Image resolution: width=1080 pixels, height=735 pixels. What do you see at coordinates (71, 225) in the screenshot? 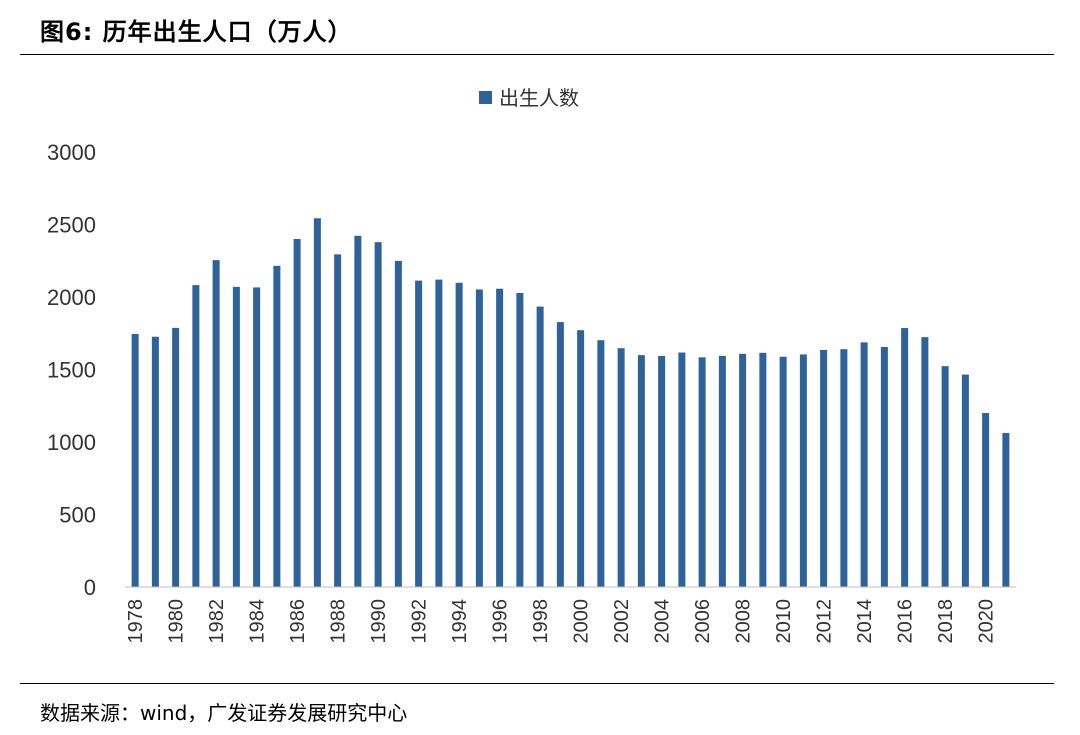
I see `y-tick-label: 2500` at bounding box center [71, 225].